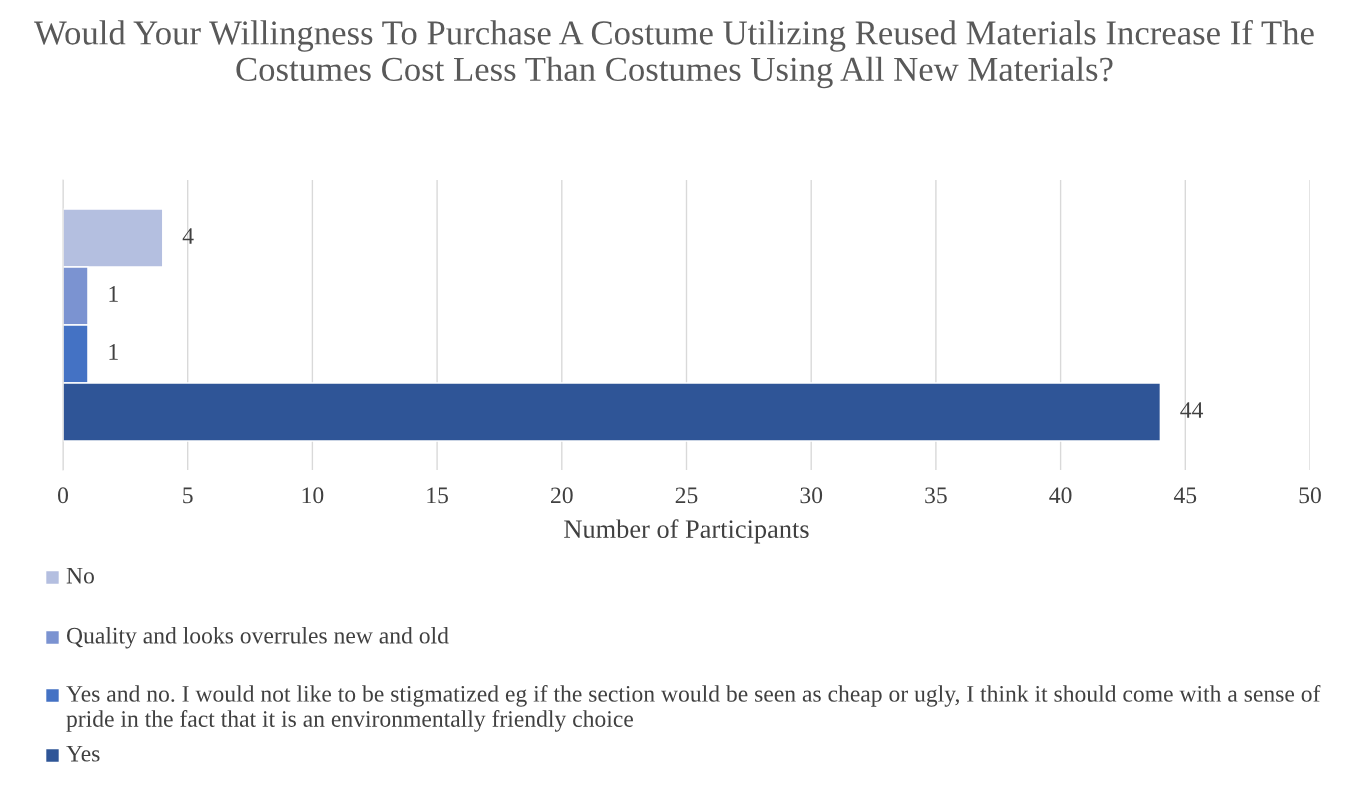 The height and width of the screenshot is (796, 1349). Describe the element at coordinates (562, 495) in the screenshot. I see `x-tick-label: 20` at that location.